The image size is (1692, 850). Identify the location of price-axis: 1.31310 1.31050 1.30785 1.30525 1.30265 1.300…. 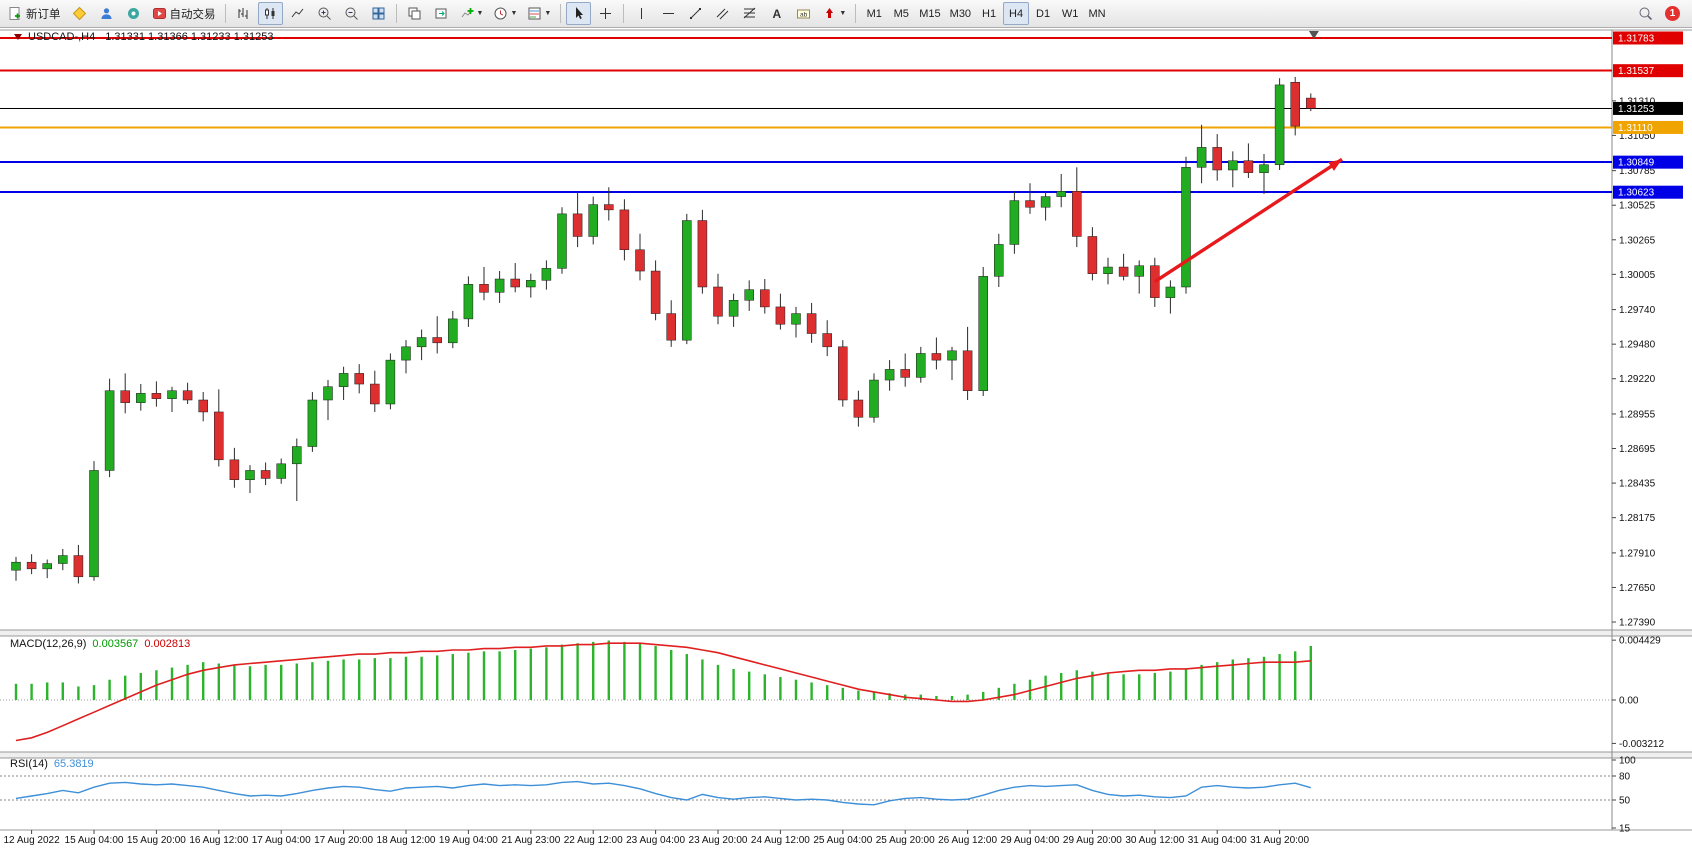
(1647, 330).